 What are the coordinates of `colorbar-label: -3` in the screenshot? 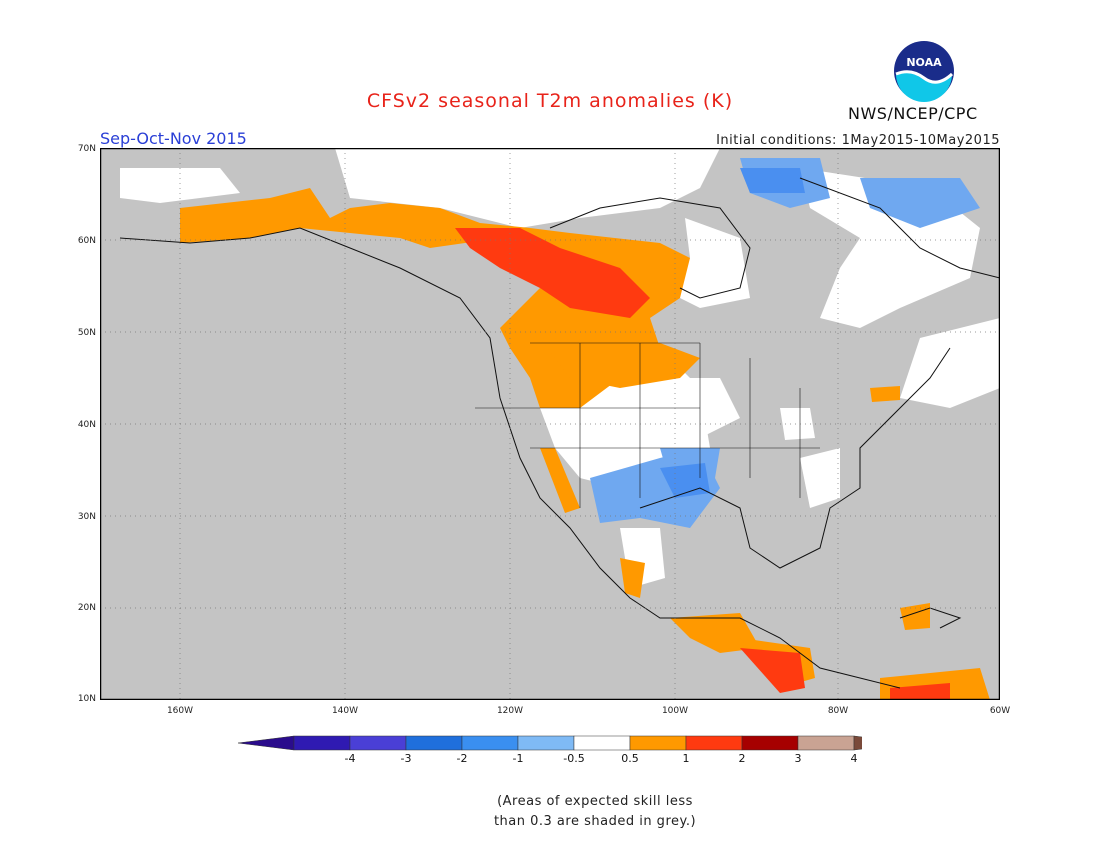 It's located at (406, 758).